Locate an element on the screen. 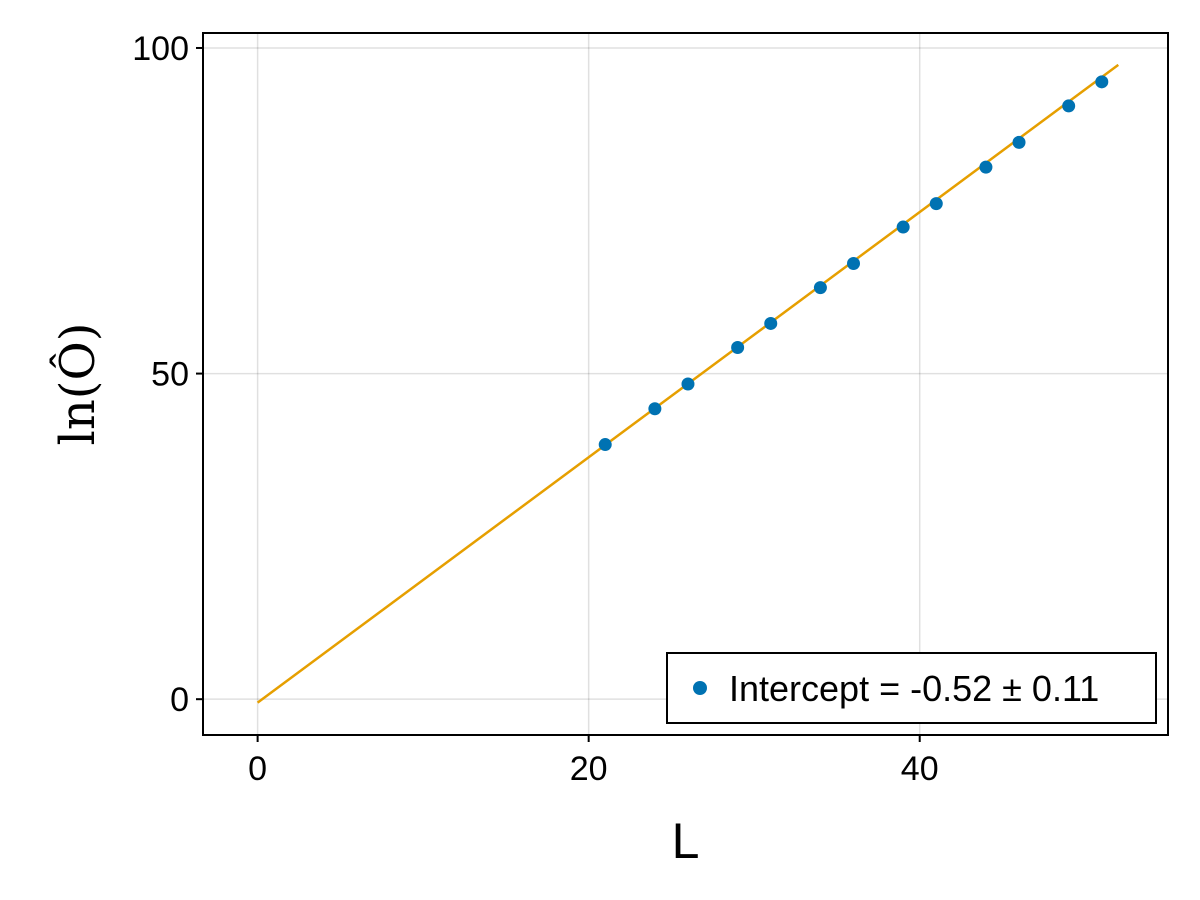  y-ticks: 0 50 100 is located at coordinates (167, 374).